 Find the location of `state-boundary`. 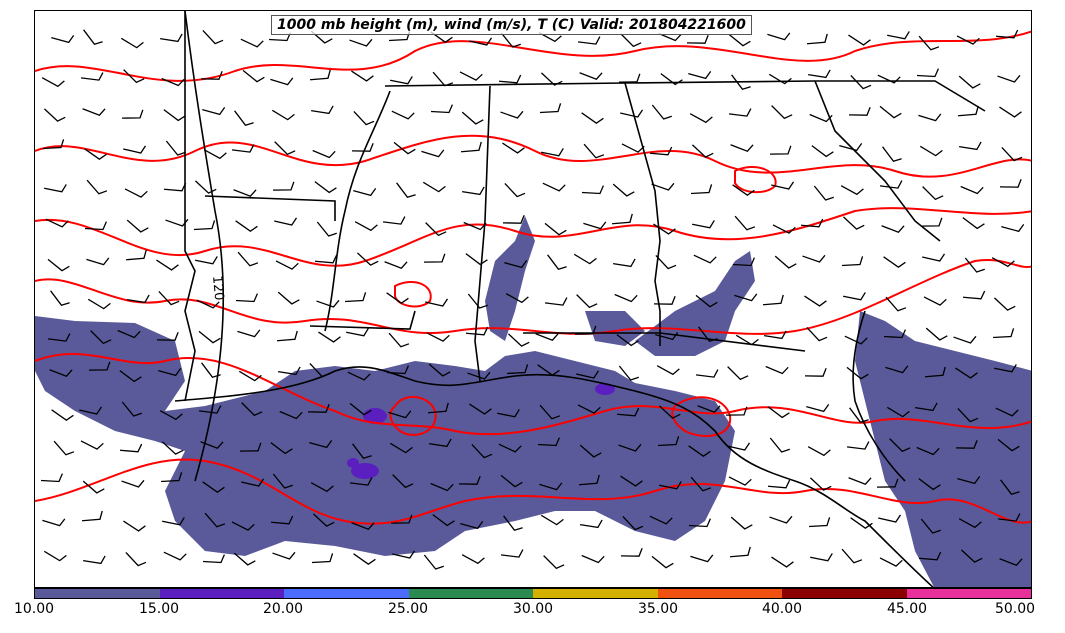

state-boundary is located at coordinates (685, 96).